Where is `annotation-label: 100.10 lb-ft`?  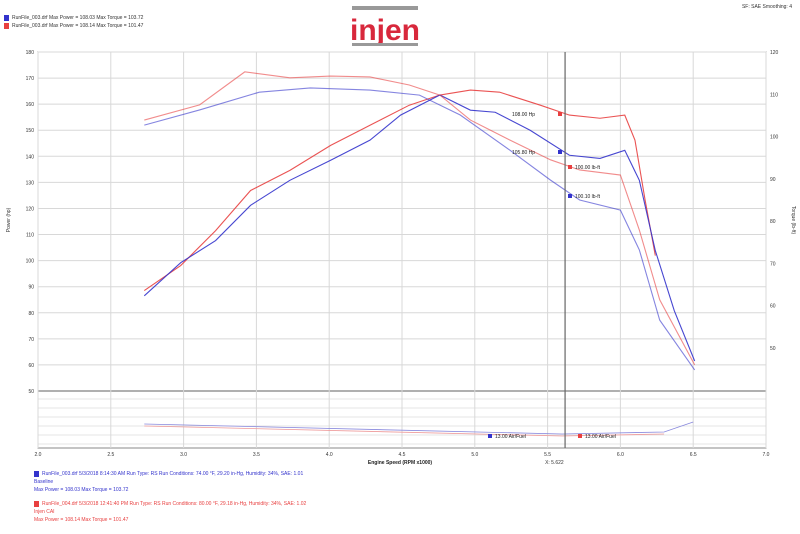 annotation-label: 100.10 lb-ft is located at coordinates (588, 197).